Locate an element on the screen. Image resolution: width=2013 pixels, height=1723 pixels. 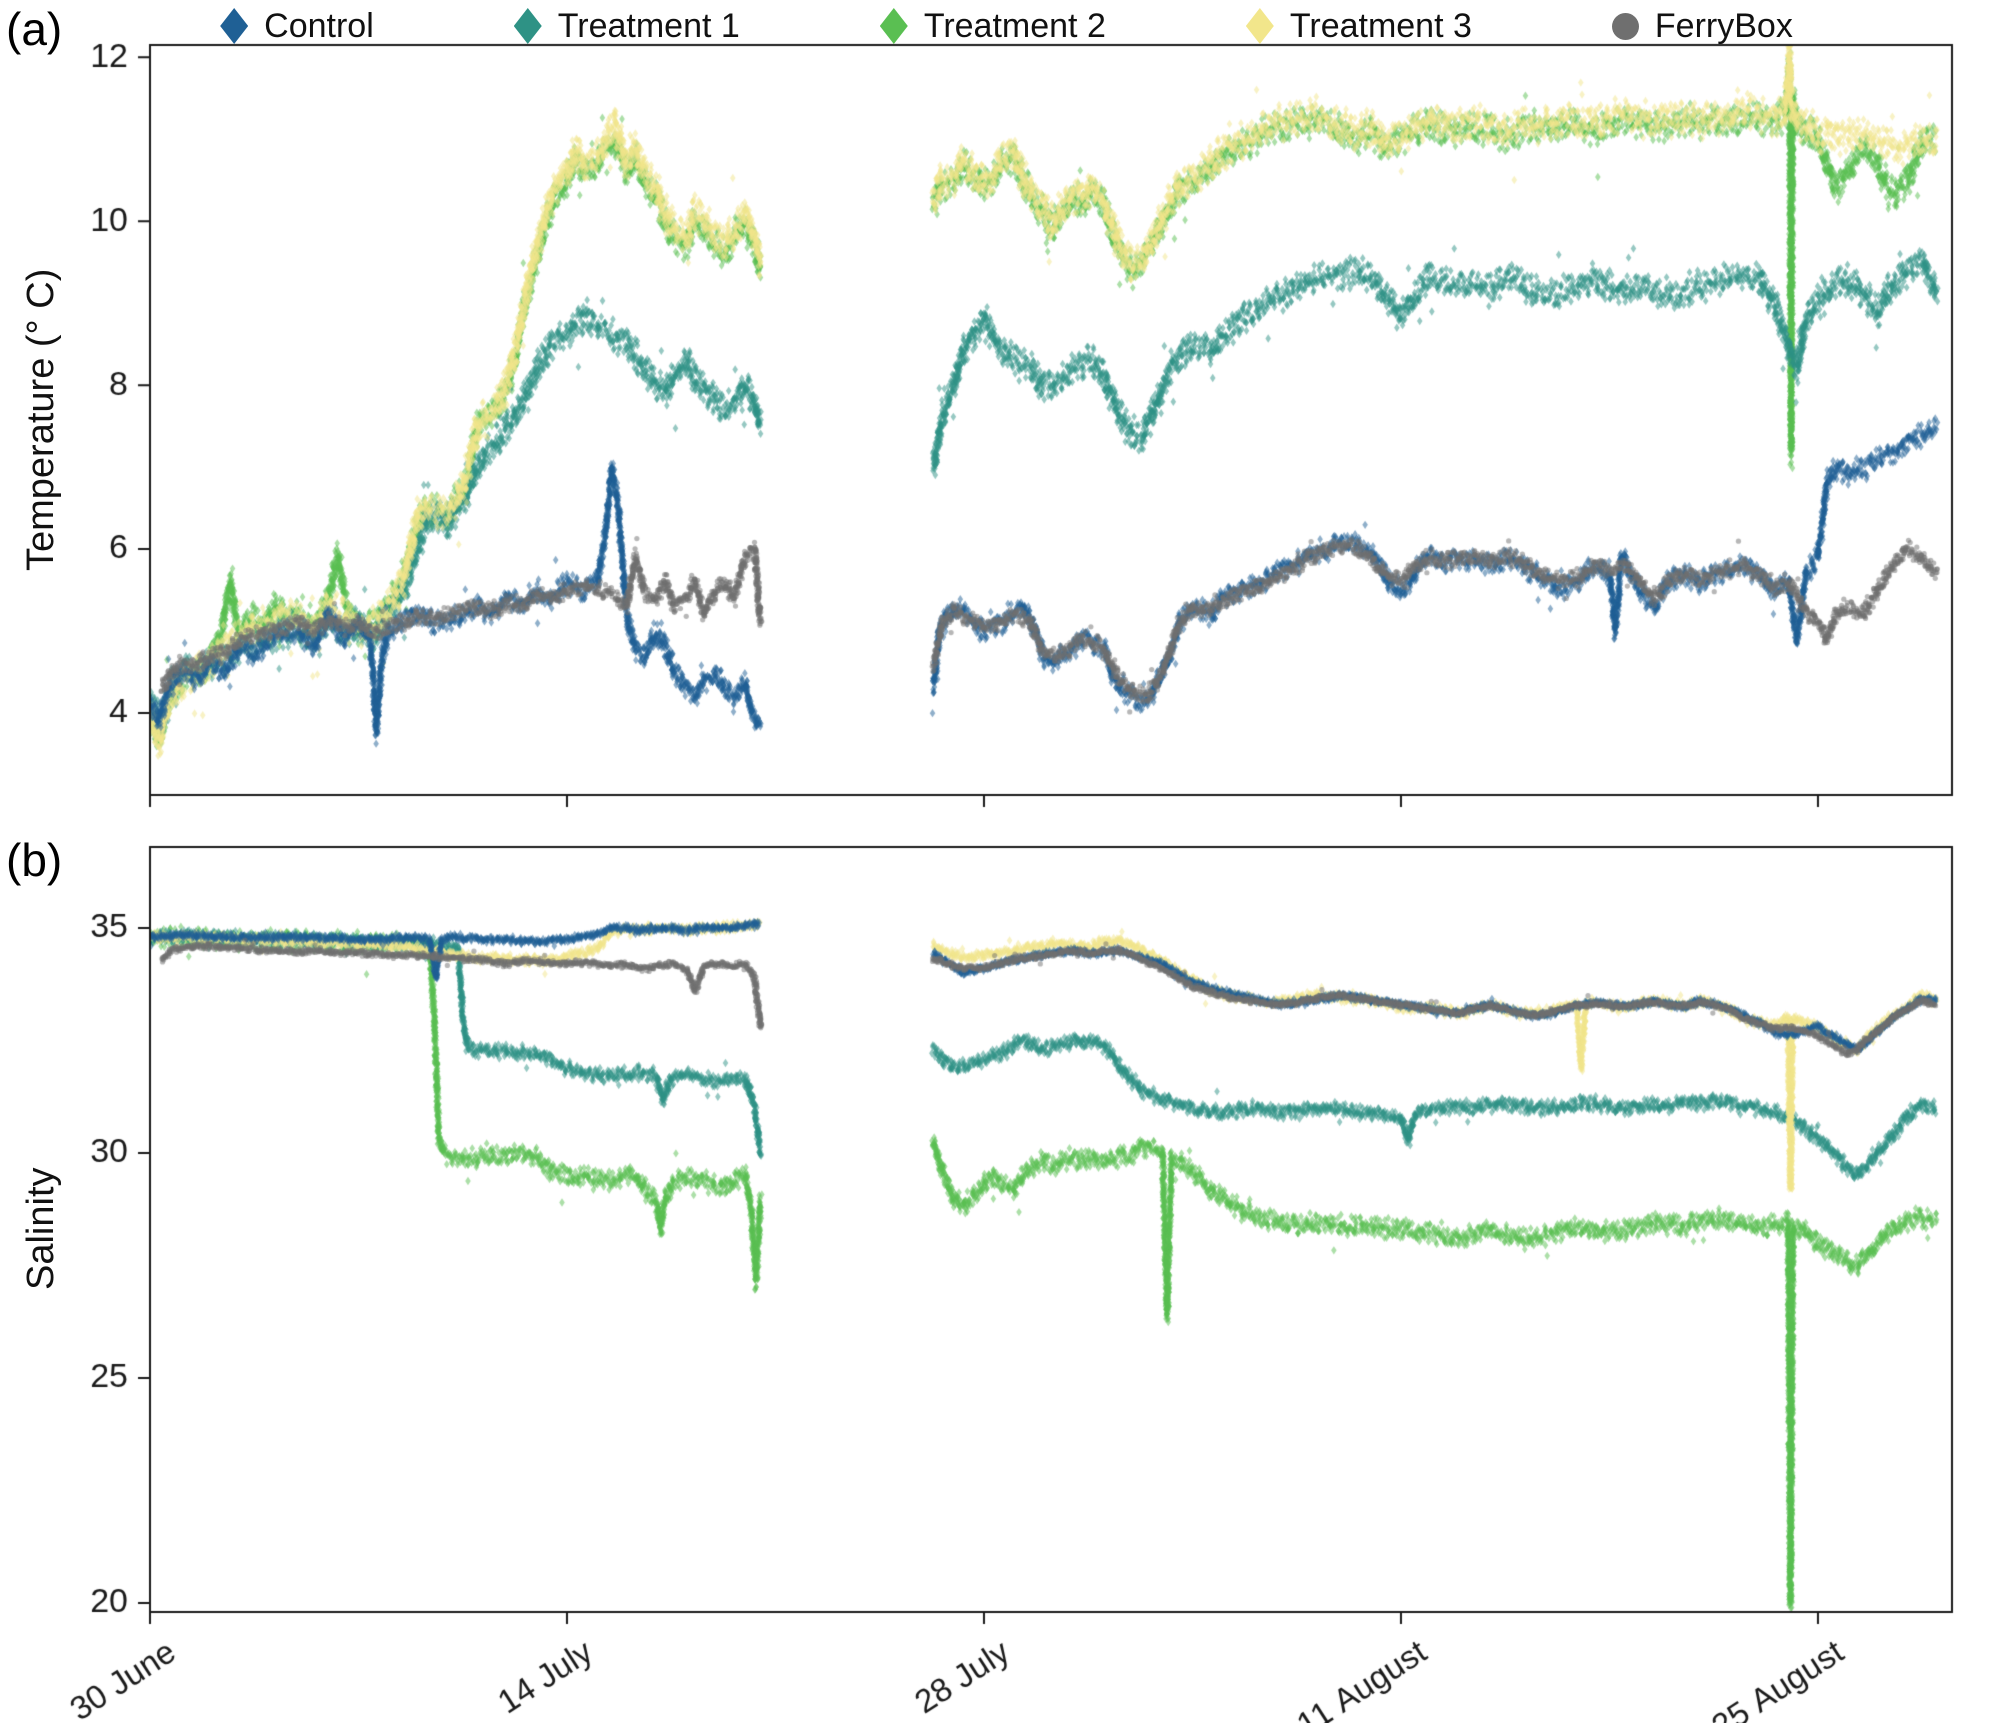
legend-item-ferrybox: FerryBox is located at coordinates (1702, 26).